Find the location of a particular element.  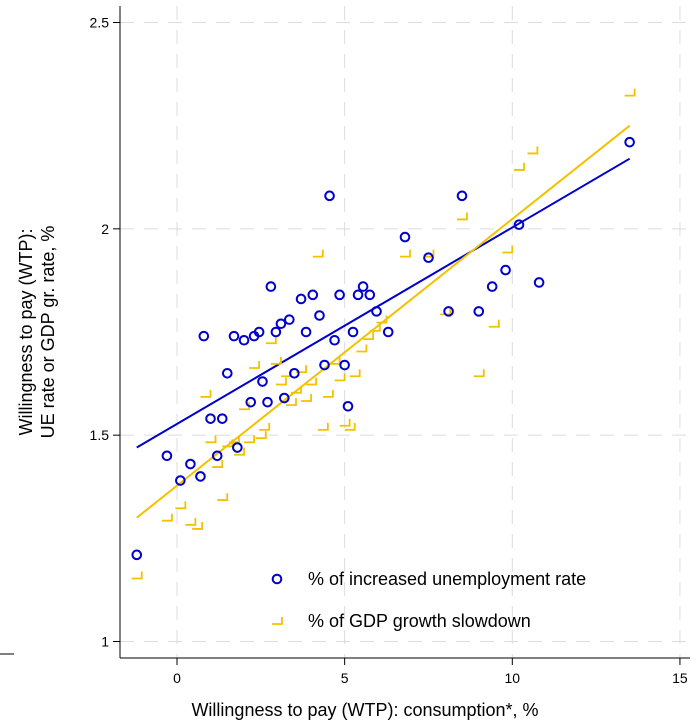

y-tick-label: 1 is located at coordinates (105, 641).